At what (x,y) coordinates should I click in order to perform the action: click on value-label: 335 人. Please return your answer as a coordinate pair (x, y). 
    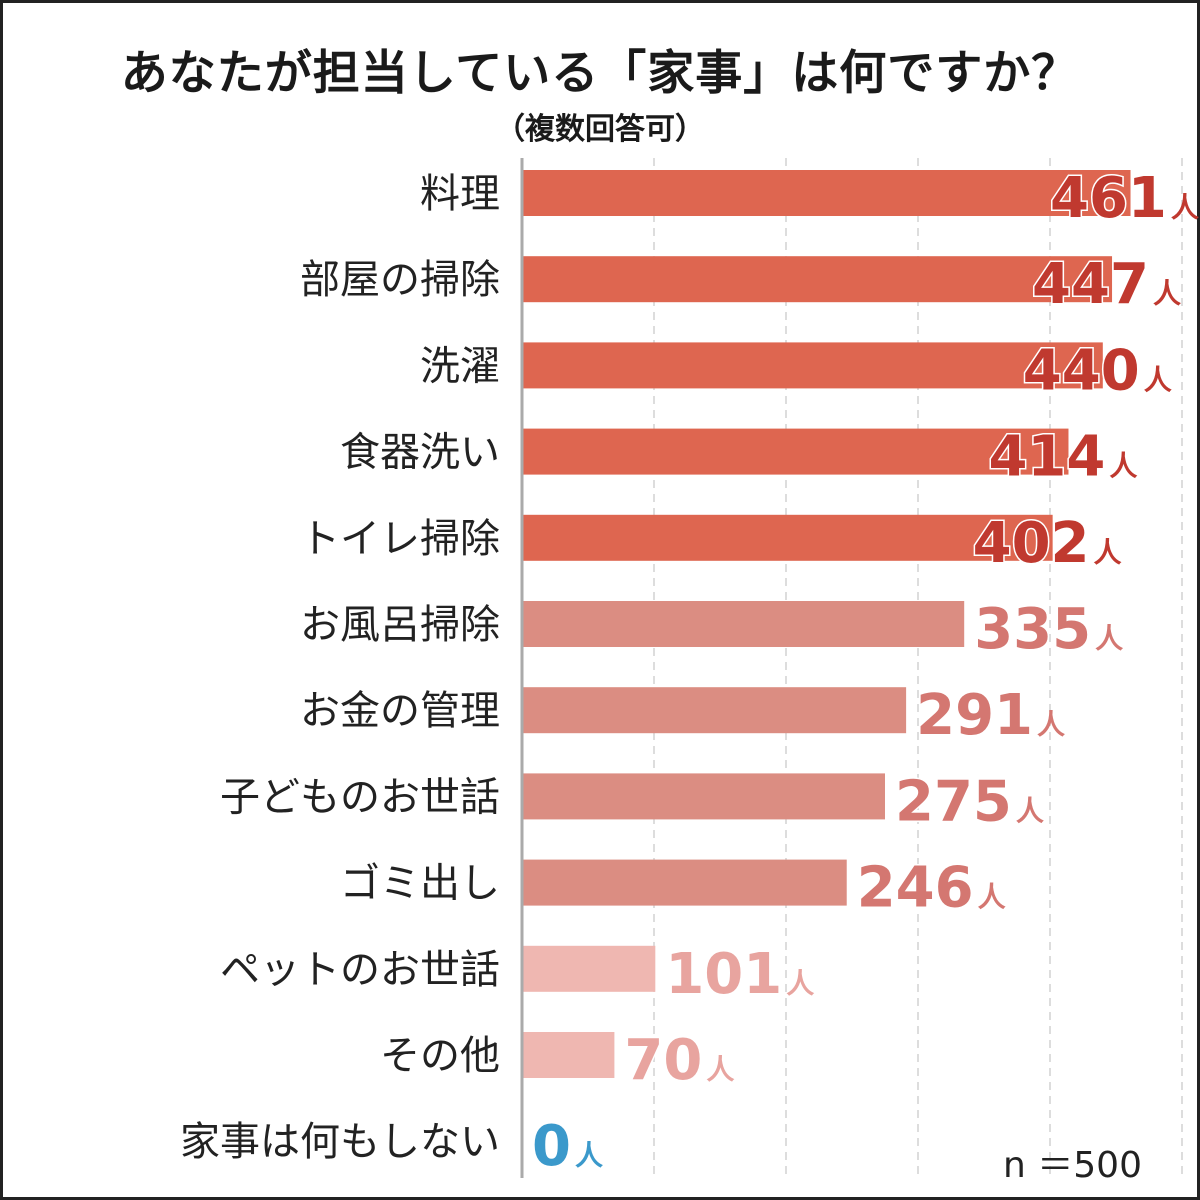
    Looking at the image, I should click on (1048, 629).